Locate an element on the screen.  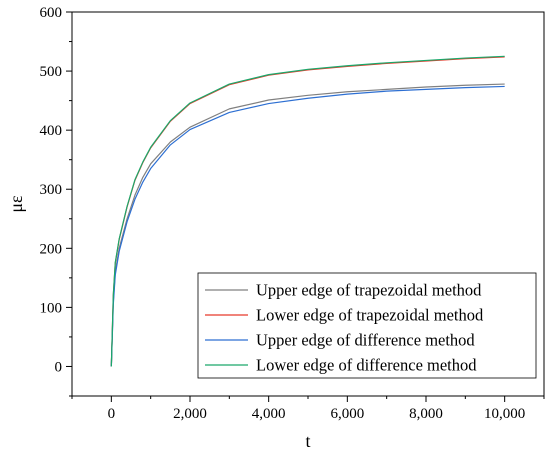
y-tick-label: 0 is located at coordinates (59, 367).